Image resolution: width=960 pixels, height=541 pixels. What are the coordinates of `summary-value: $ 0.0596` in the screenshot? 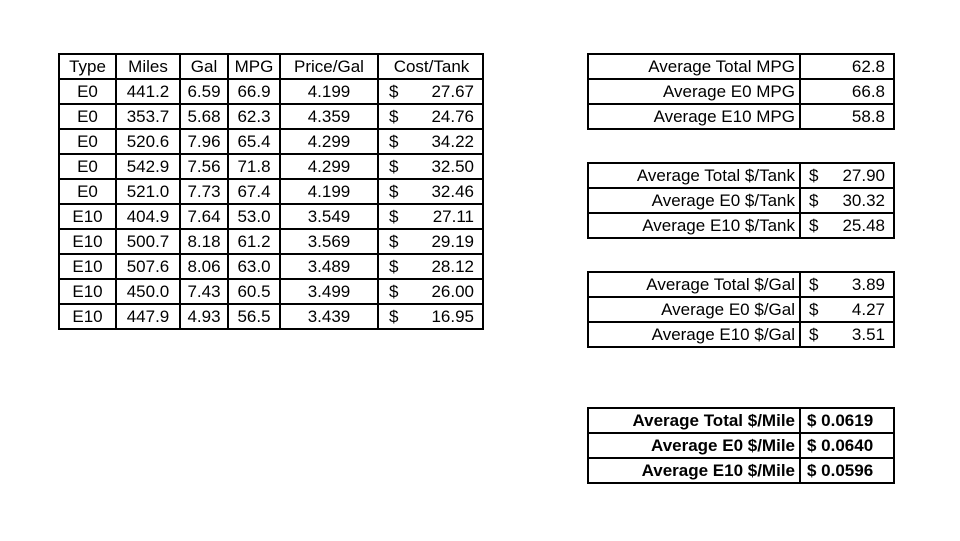 It's located at (847, 470).